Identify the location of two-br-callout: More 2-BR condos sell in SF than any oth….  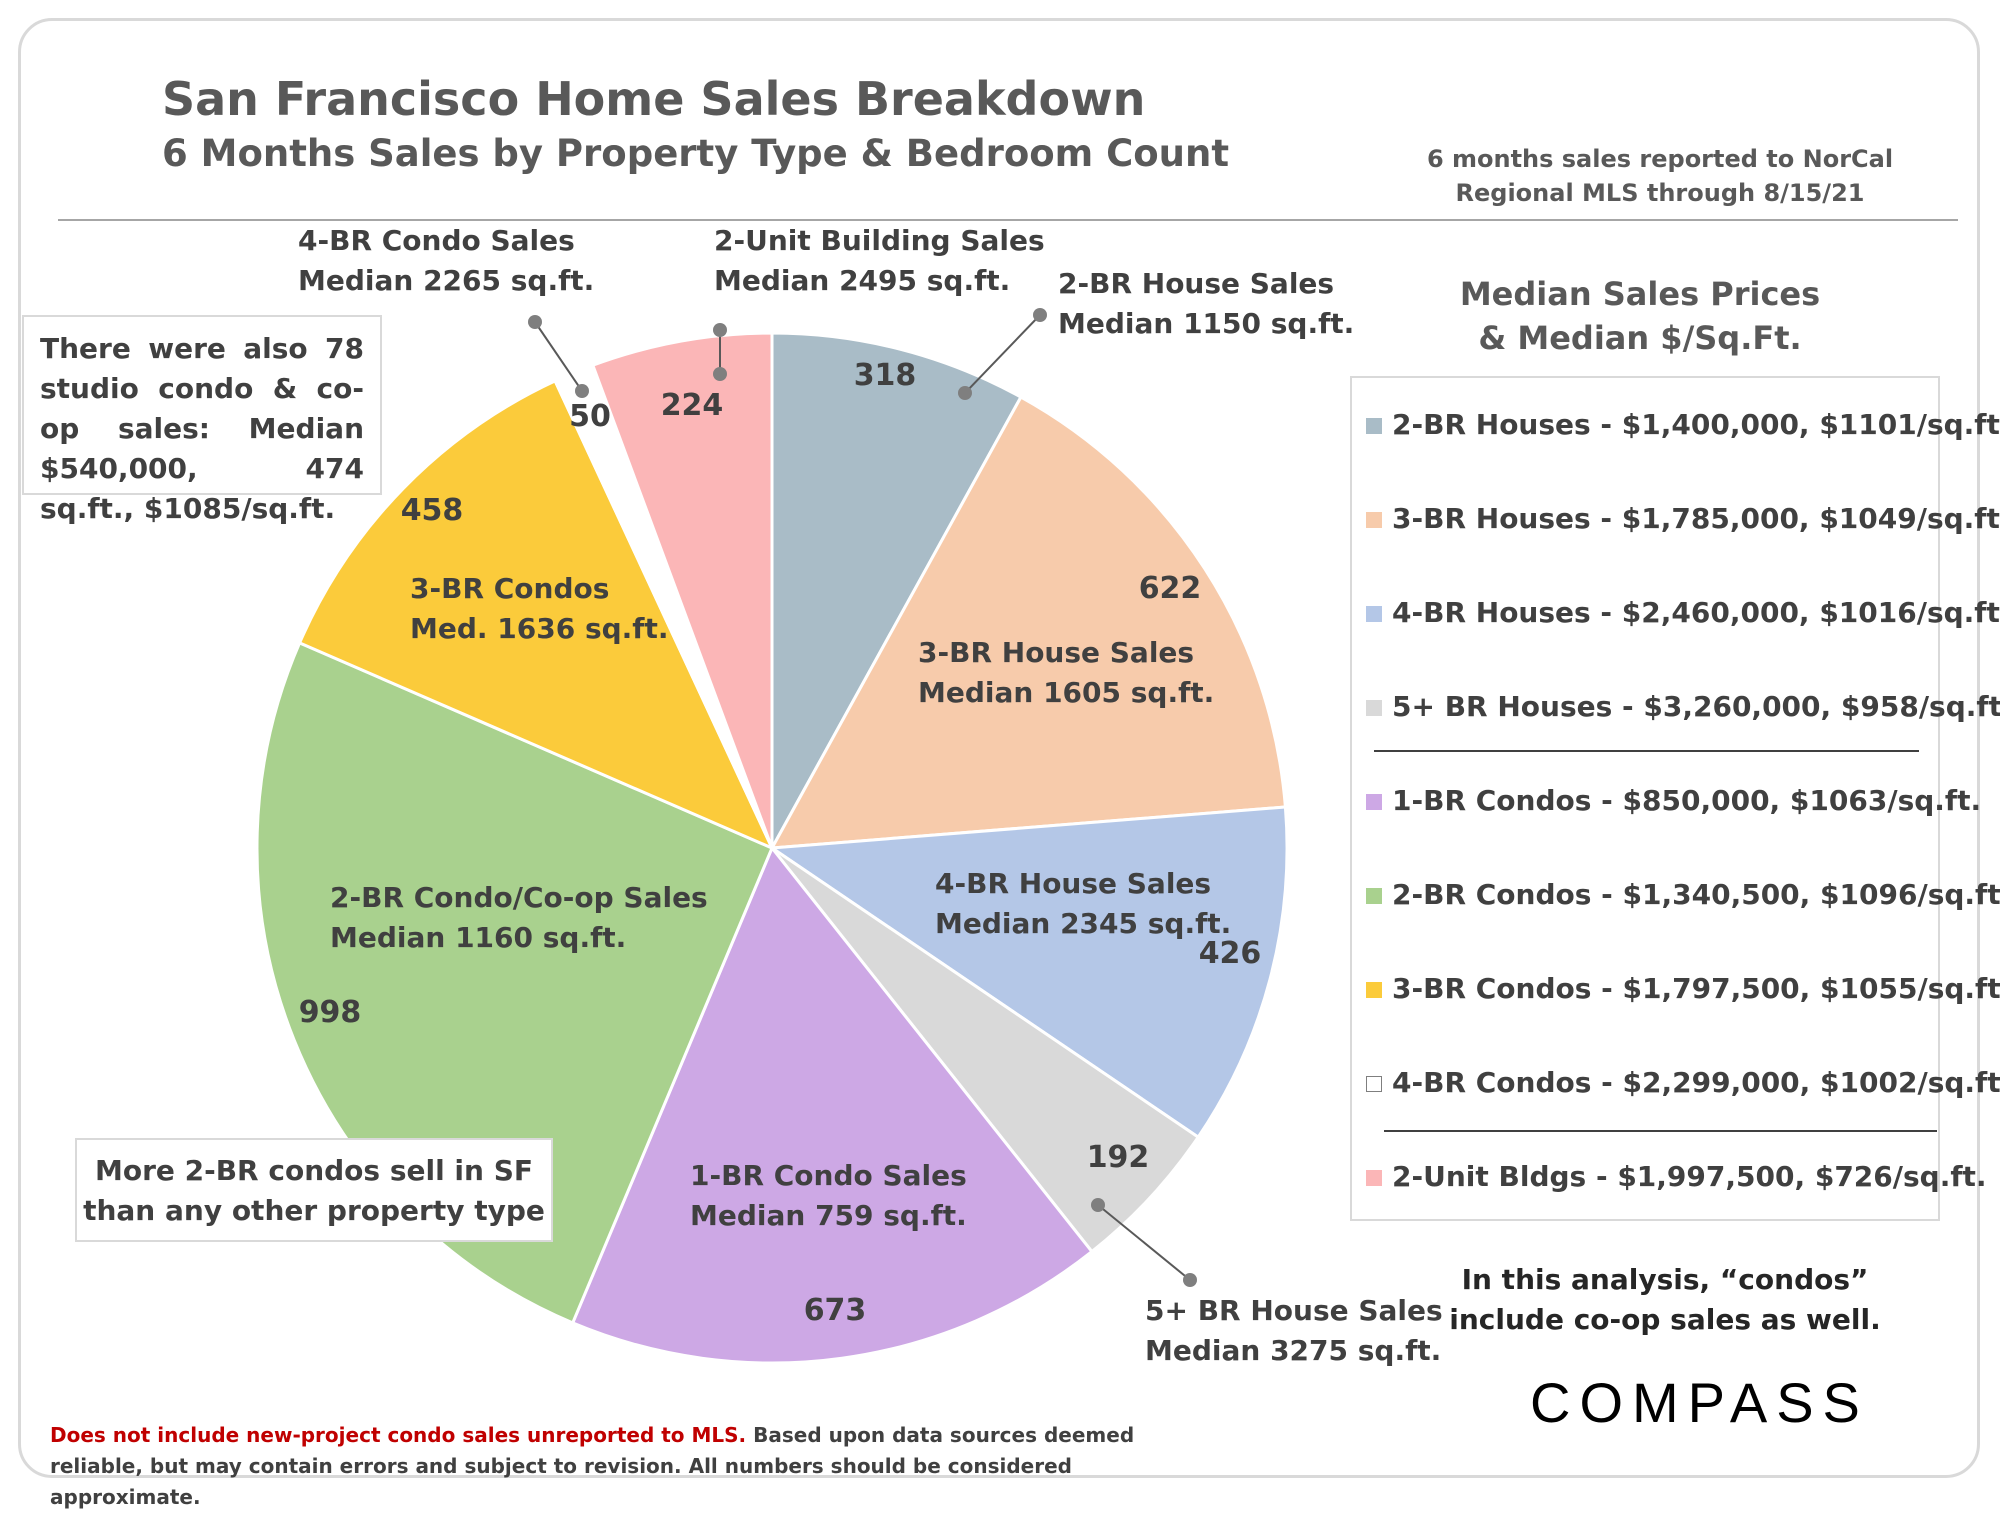
(314, 1190).